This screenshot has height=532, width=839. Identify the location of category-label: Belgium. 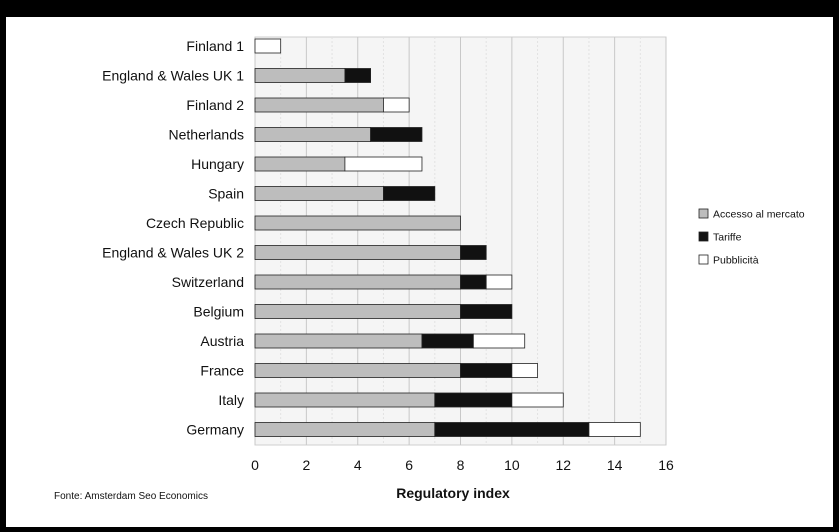
(218, 312).